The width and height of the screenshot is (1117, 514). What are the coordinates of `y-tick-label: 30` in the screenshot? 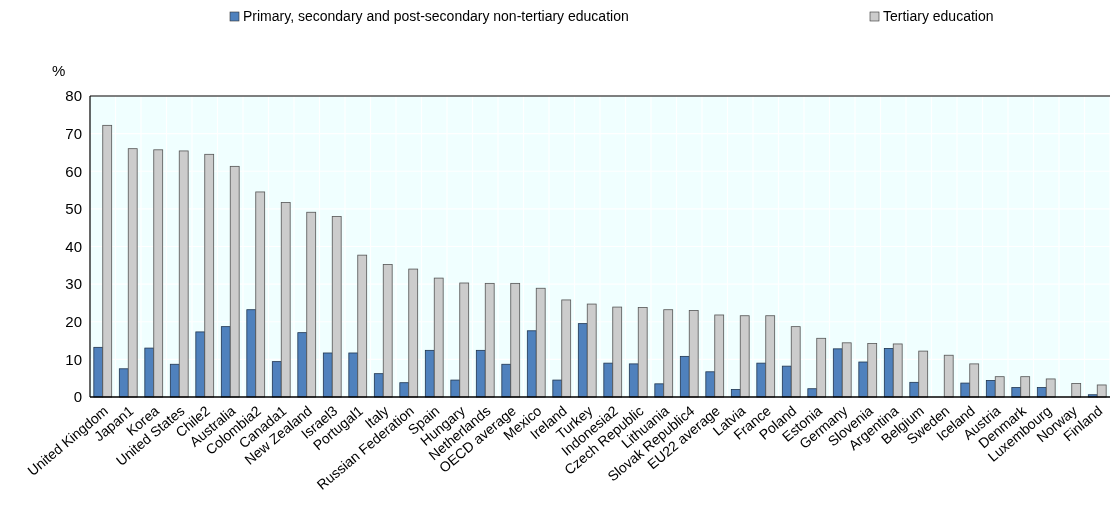 It's located at (73, 284).